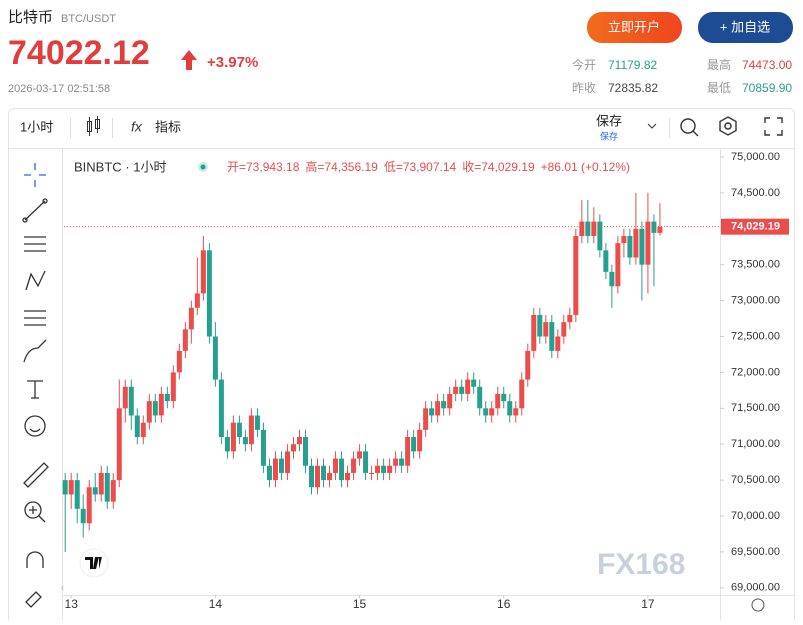  What do you see at coordinates (498, 167) in the screenshot?
I see `ohlc-legend: 收=74,029.19` at bounding box center [498, 167].